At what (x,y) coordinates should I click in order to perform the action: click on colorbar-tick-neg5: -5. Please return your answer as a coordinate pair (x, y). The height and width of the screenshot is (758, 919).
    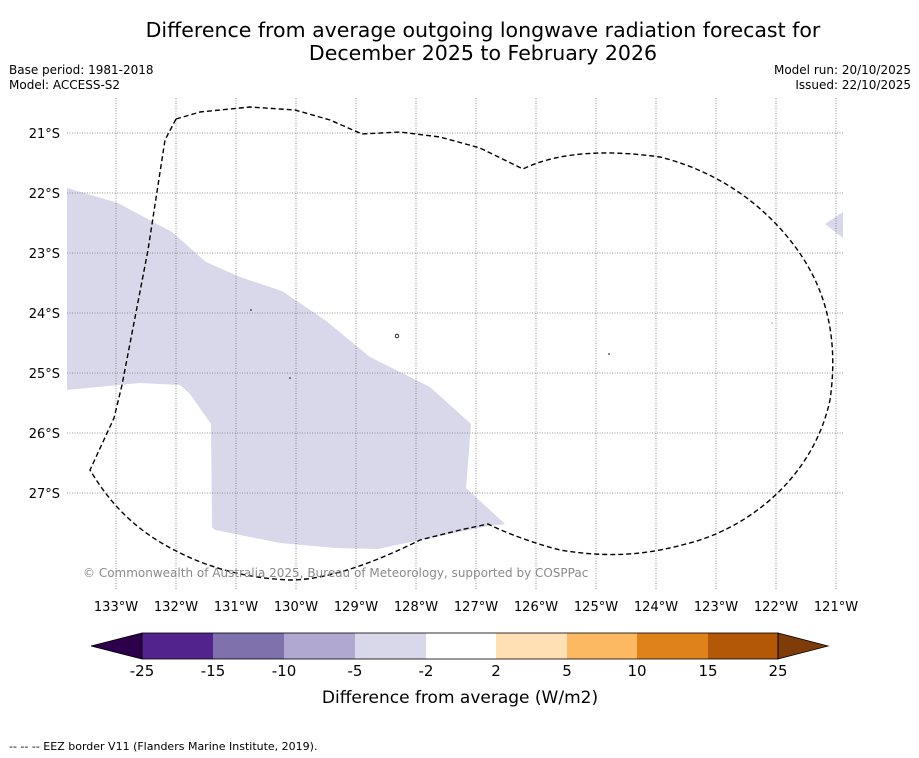
    Looking at the image, I should click on (355, 671).